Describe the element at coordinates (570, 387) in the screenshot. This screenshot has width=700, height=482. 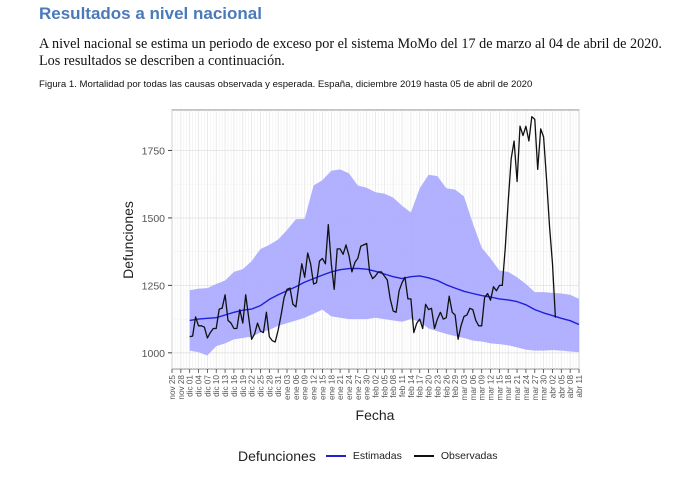
I see `x-tick-label: abr 08` at that location.